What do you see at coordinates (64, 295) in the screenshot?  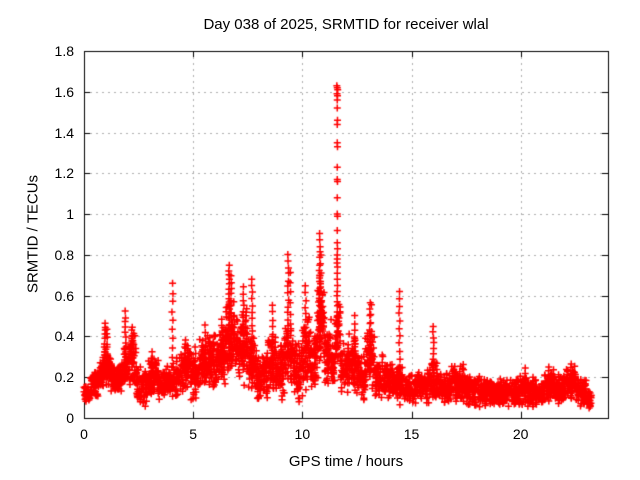 I see `y-tick-label: 0.6` at bounding box center [64, 295].